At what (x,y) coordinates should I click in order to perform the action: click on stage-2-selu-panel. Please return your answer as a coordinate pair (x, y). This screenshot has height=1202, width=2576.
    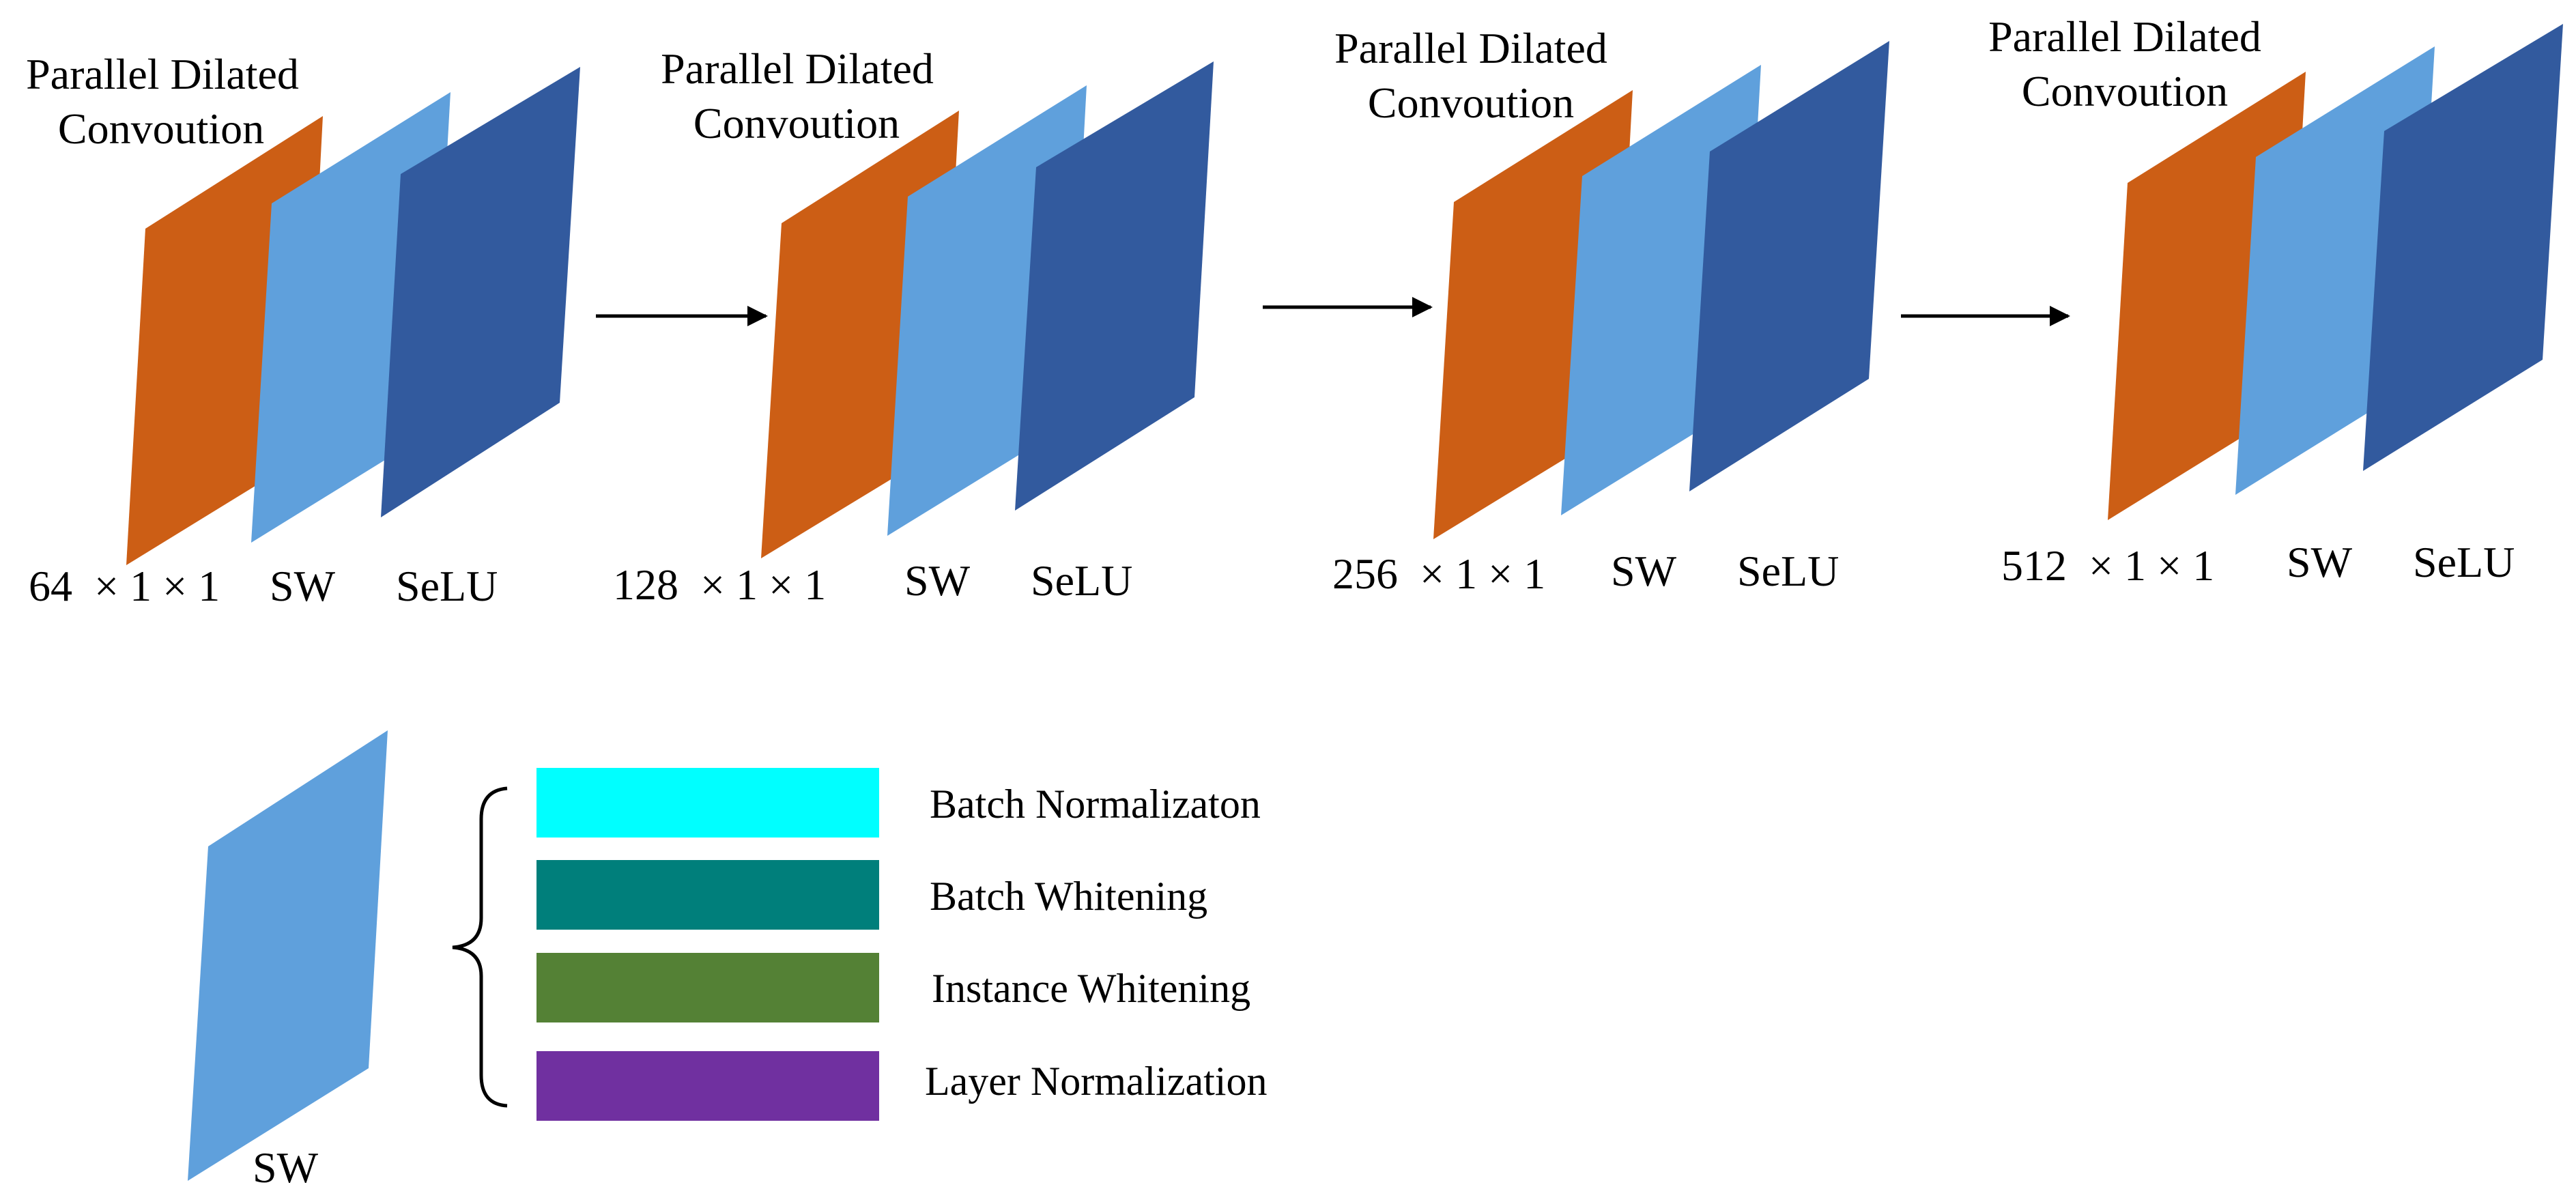
    Looking at the image, I should click on (1114, 286).